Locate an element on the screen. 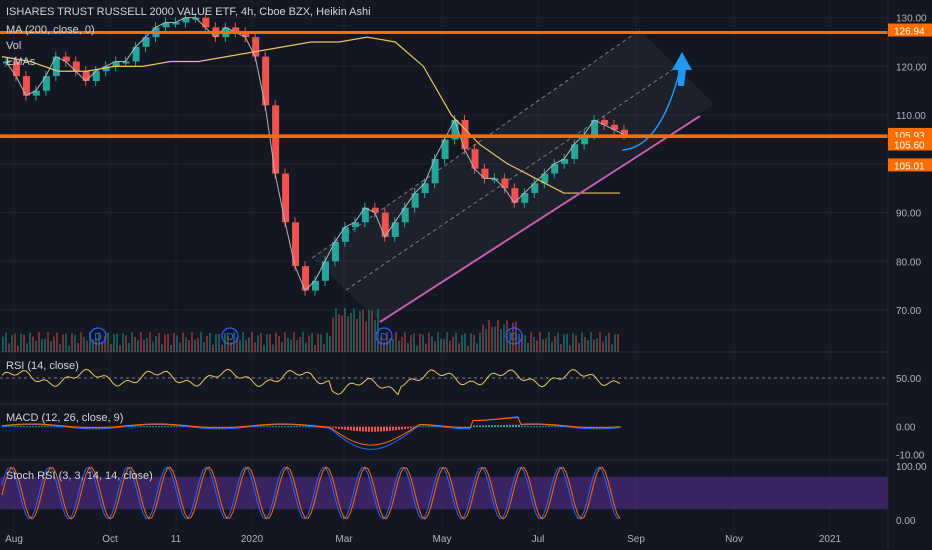 Image resolution: width=932 pixels, height=550 pixels. emas-legend: EMAs is located at coordinates (21, 62).